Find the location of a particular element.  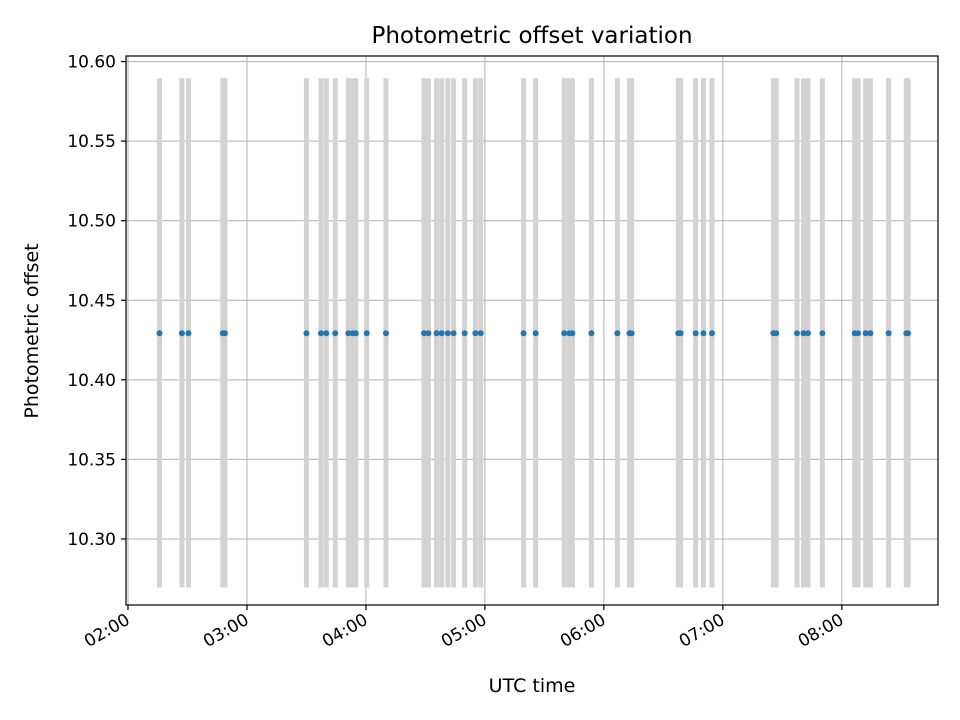

y-tick-label: 10.30 is located at coordinates (91, 540).